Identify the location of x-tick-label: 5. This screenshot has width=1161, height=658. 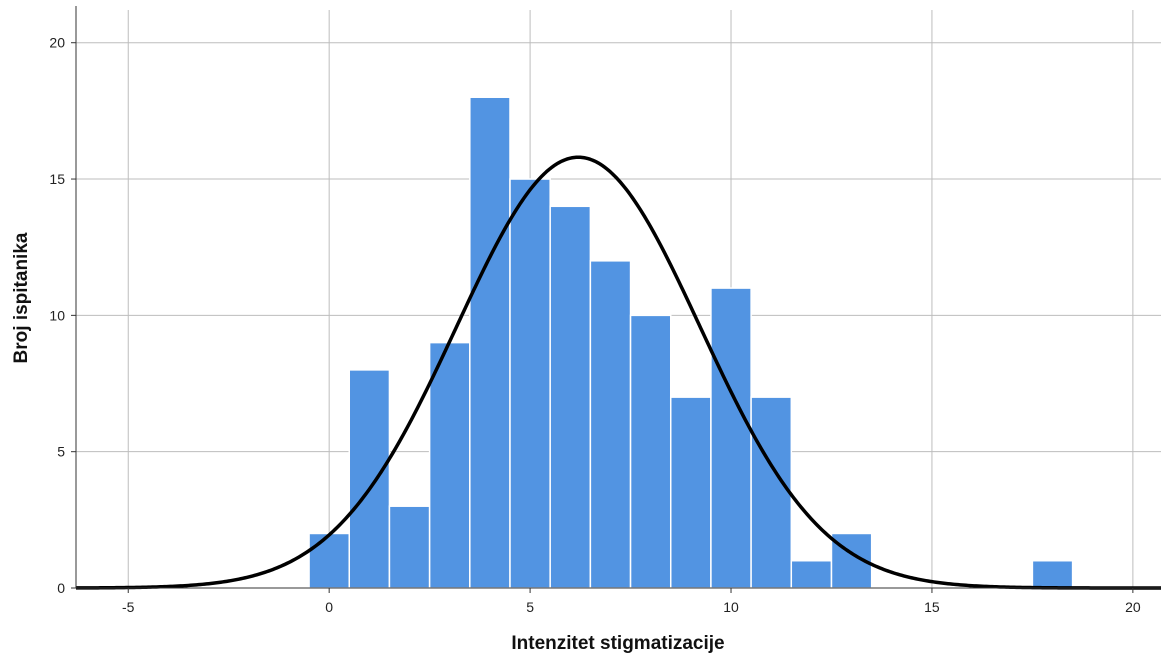
(530, 607).